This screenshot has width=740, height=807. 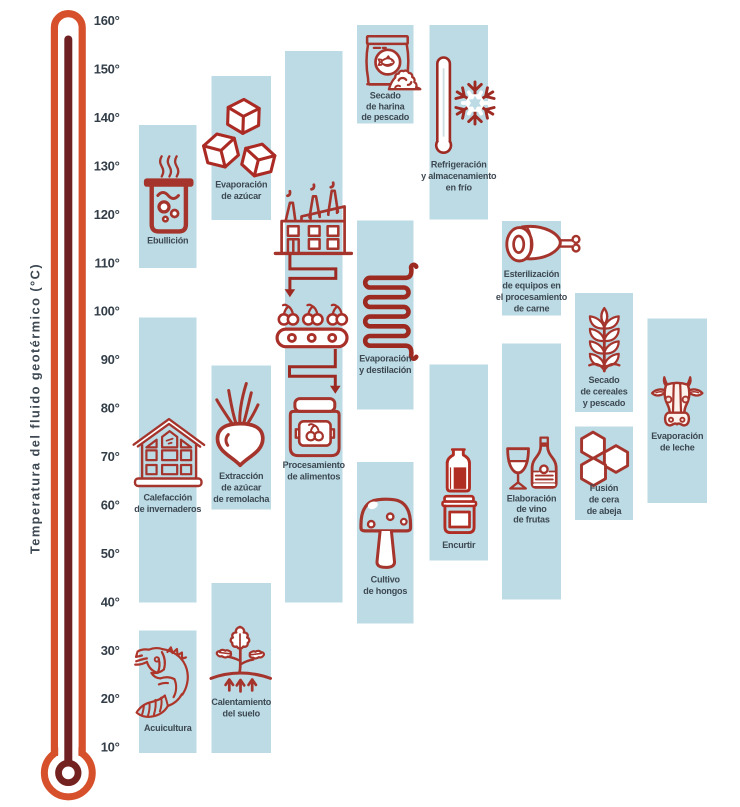 What do you see at coordinates (385, 591) in the screenshot?
I see `svg-text: de hongos` at bounding box center [385, 591].